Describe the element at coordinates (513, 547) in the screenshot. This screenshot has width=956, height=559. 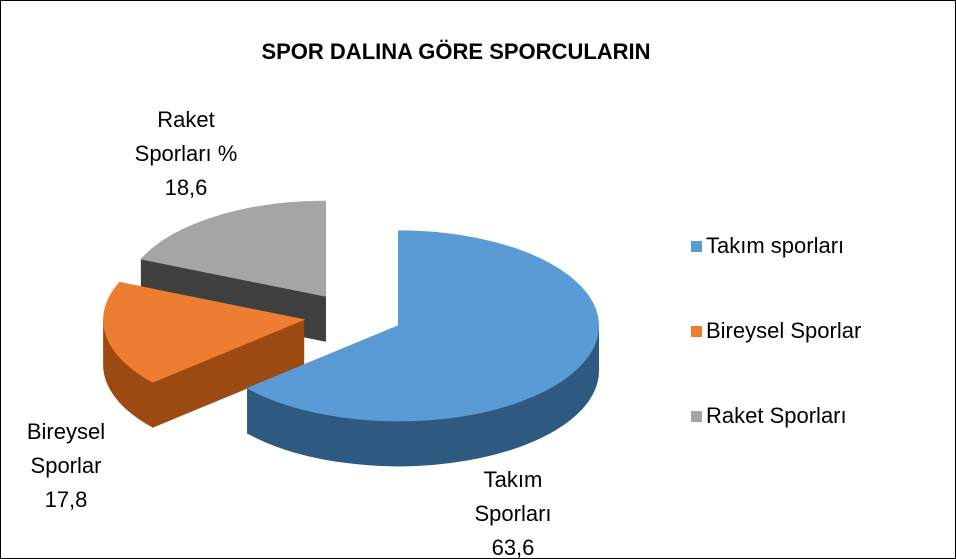
I see `data-label-value: 63,6` at that location.